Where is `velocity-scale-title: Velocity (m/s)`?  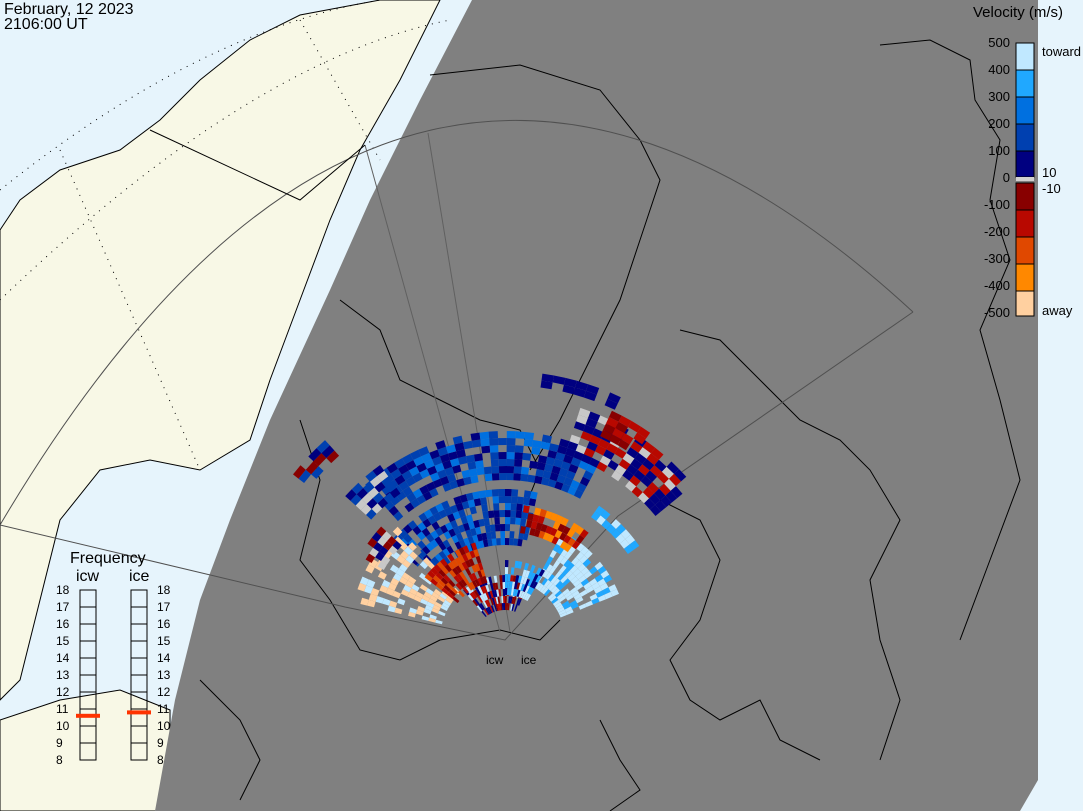
velocity-scale-title: Velocity (m/s) is located at coordinates (1018, 12).